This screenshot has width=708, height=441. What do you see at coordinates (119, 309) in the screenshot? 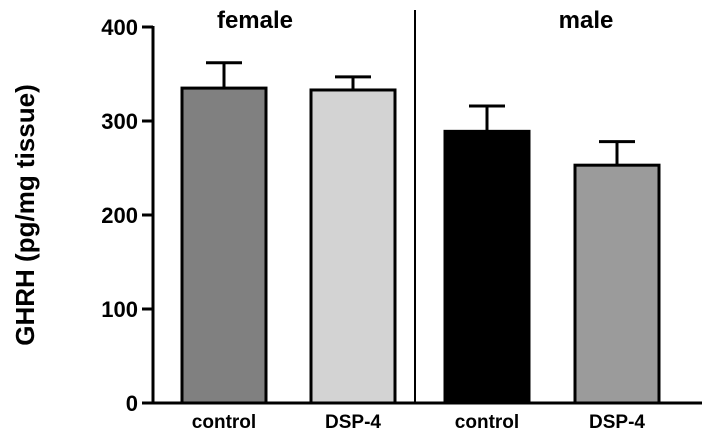
I see `y-tick-label: 100` at bounding box center [119, 309].